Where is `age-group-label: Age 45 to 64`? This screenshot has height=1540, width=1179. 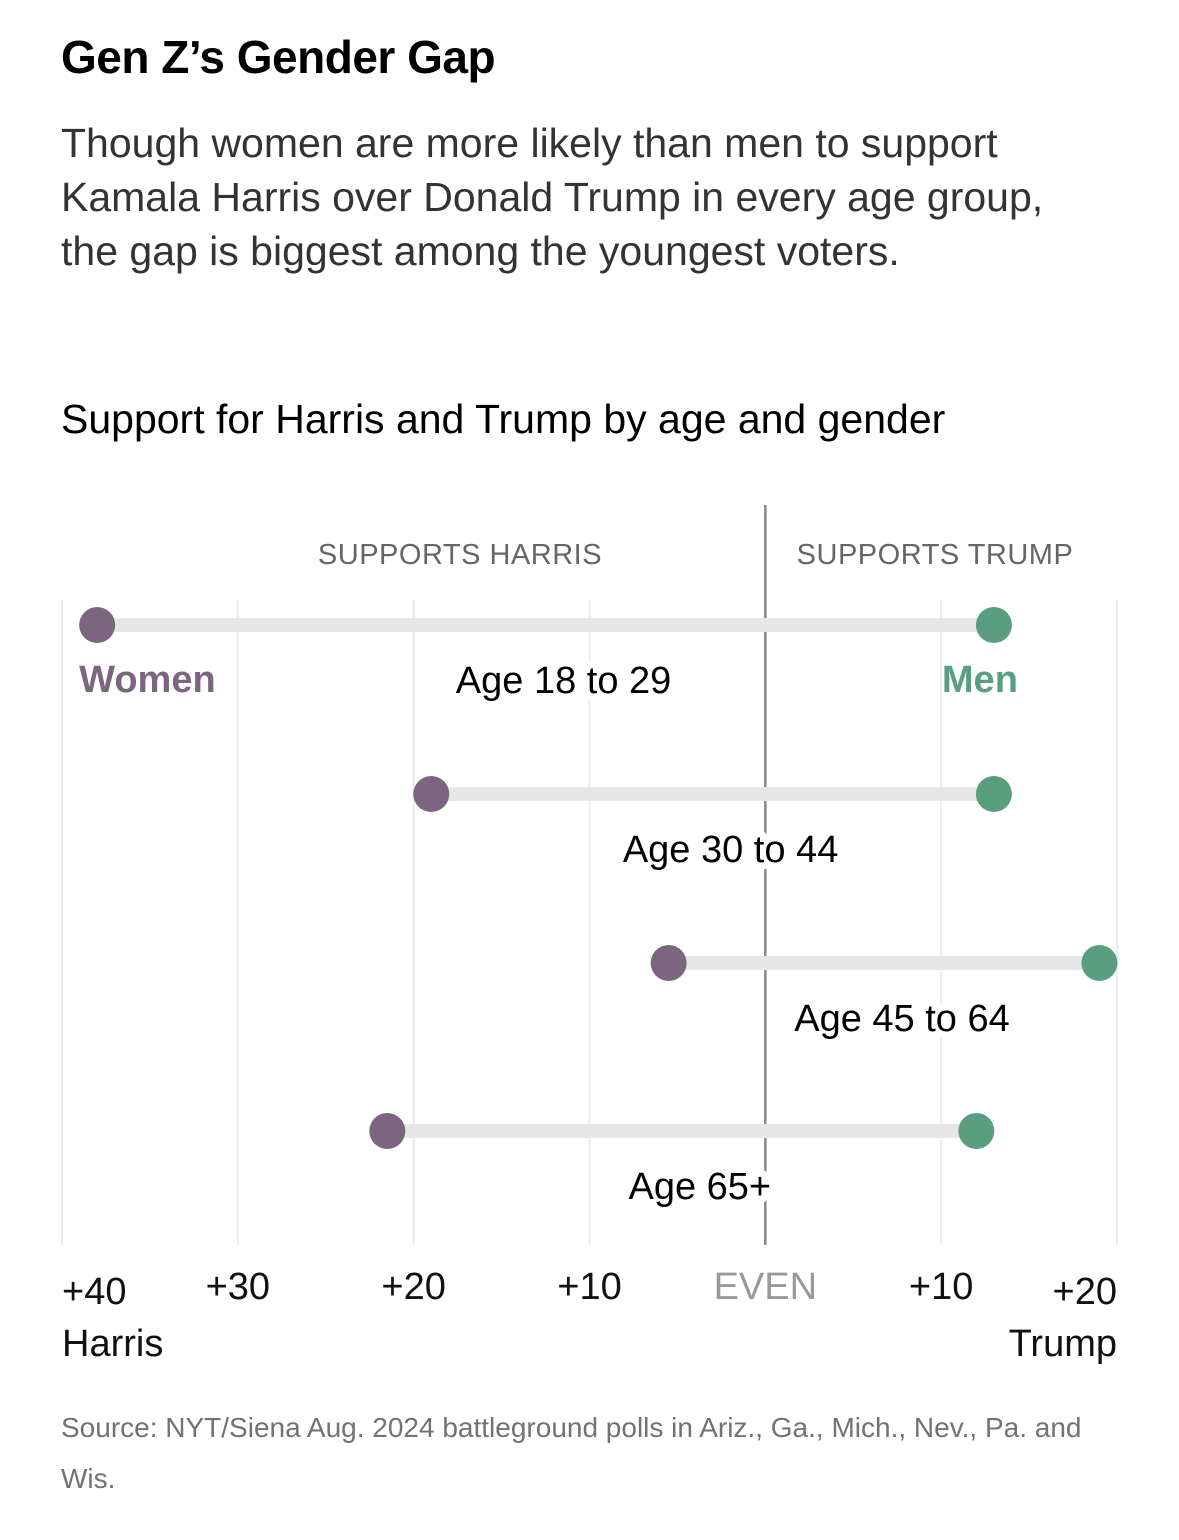
age-group-label: Age 45 to 64 is located at coordinates (902, 1019).